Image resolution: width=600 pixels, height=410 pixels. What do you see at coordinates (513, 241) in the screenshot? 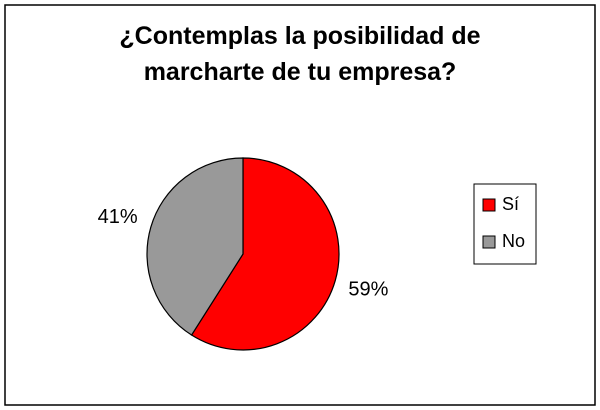
I see `legend-label: No` at bounding box center [513, 241].